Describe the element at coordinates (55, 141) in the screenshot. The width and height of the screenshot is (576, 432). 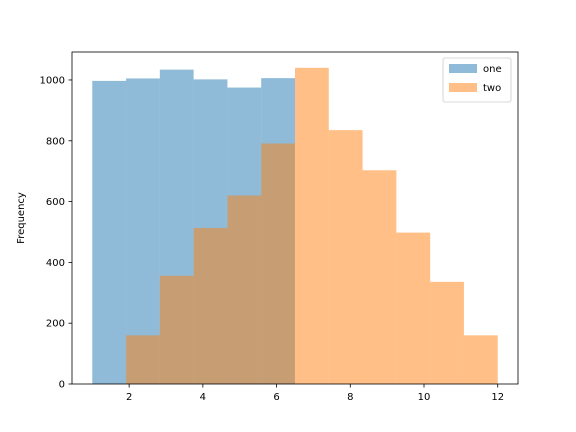
I see `y-tick-label: 800` at that location.